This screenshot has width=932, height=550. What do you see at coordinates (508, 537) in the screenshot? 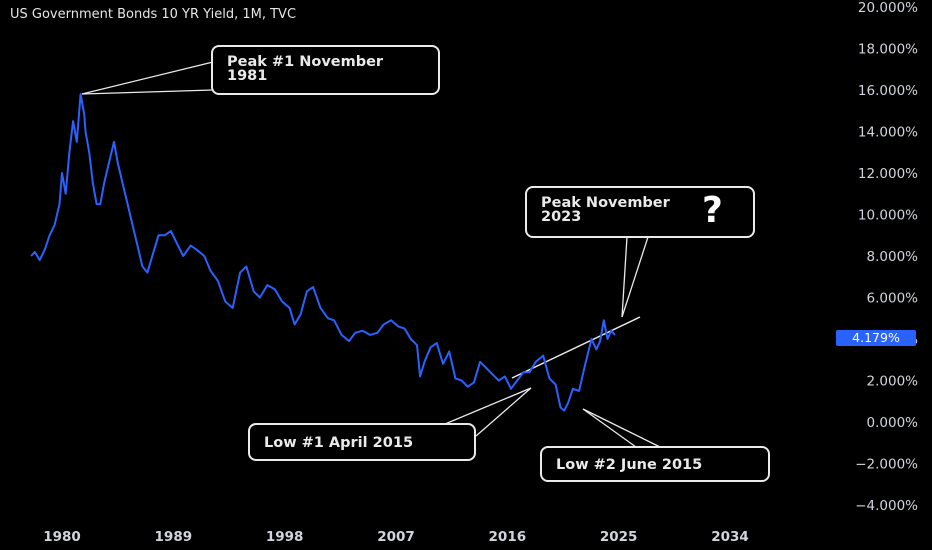
I see `x-tick-label: 2016` at bounding box center [508, 537].